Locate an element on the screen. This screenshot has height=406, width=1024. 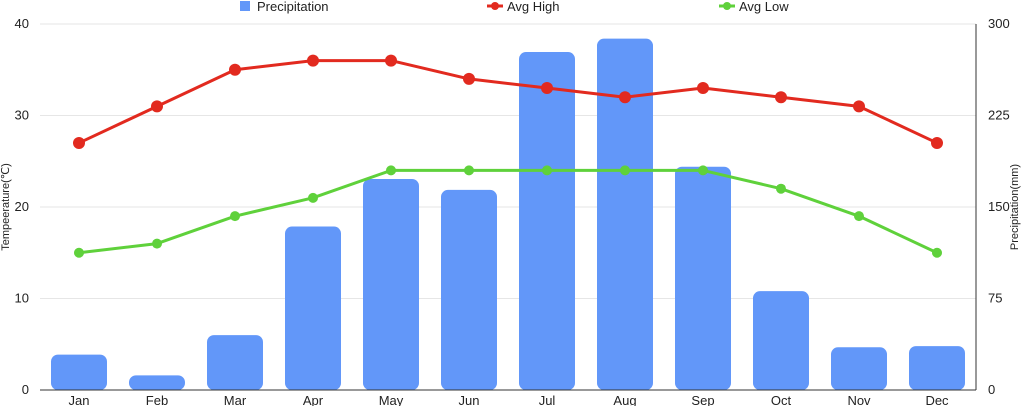
x-tick-label: Sep is located at coordinates (702, 399).